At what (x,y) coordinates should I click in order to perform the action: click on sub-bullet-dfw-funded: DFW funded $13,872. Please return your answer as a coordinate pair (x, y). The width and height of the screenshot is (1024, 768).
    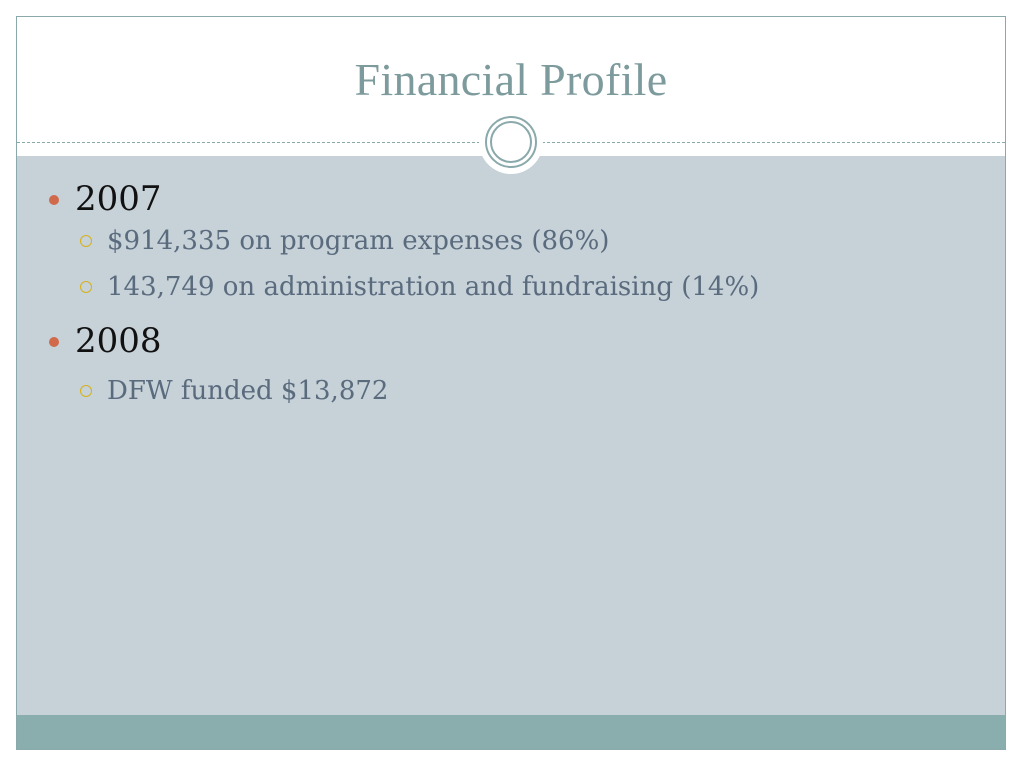
    Looking at the image, I should click on (512, 394).